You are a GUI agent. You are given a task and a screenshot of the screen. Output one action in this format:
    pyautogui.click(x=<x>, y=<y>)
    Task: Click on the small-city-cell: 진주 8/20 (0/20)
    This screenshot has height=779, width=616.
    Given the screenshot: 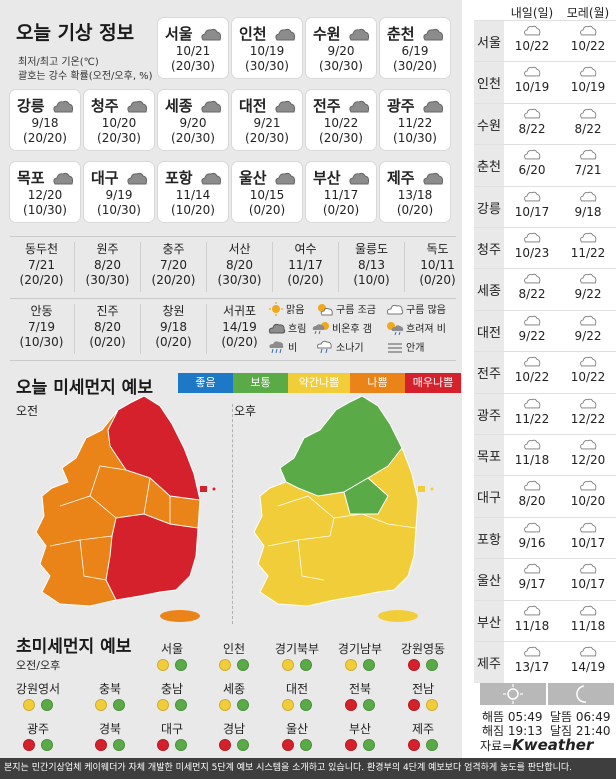 What is the action you would take?
    pyautogui.click(x=107, y=330)
    